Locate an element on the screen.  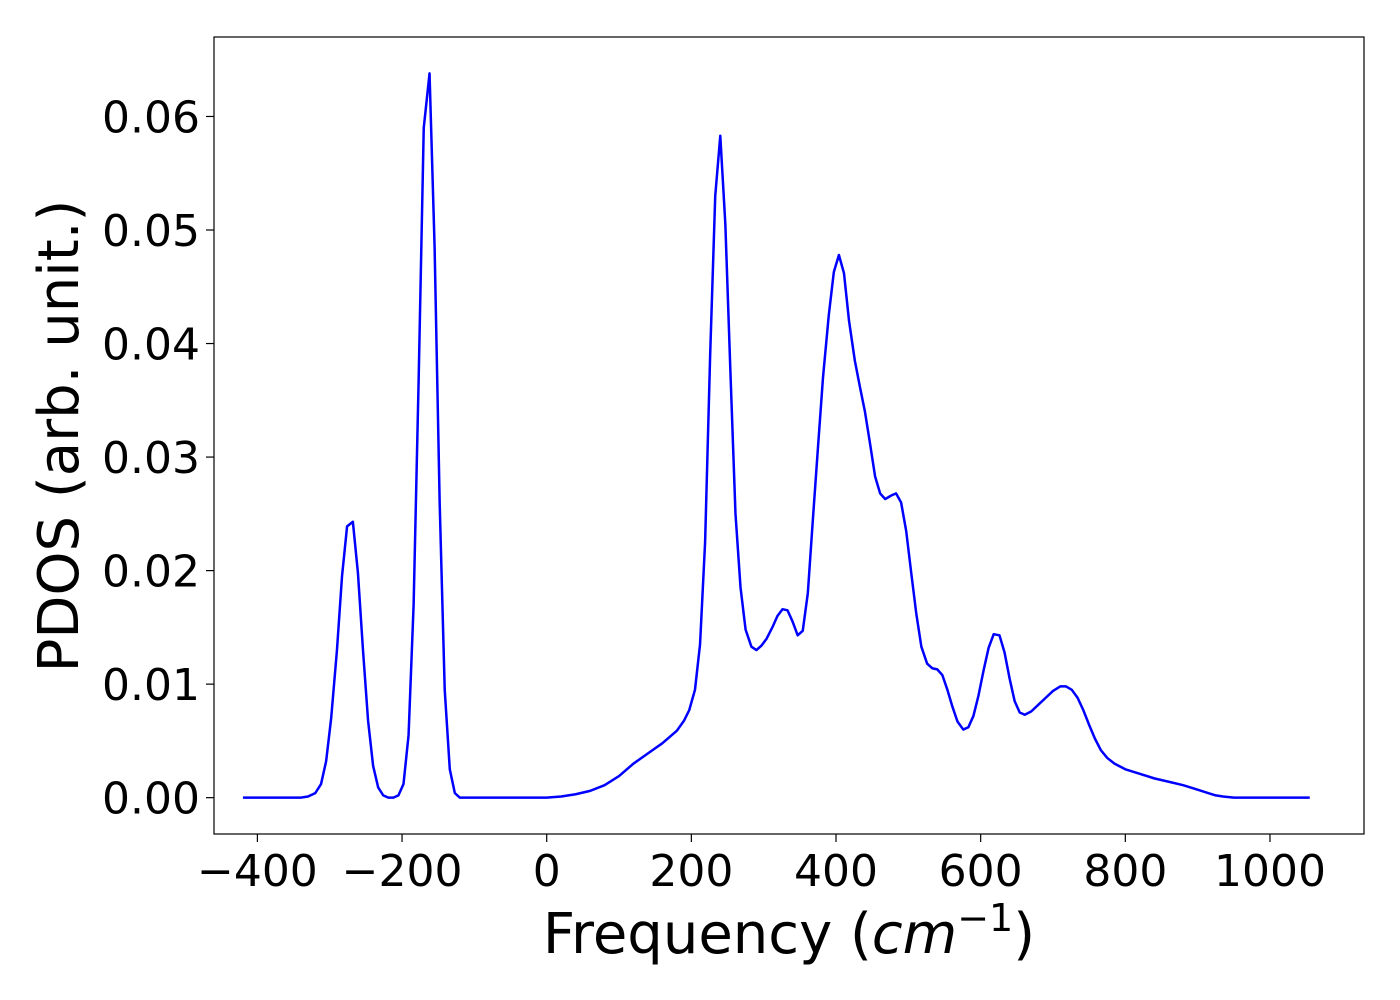
x-tick-label: 600 is located at coordinates (981, 871).